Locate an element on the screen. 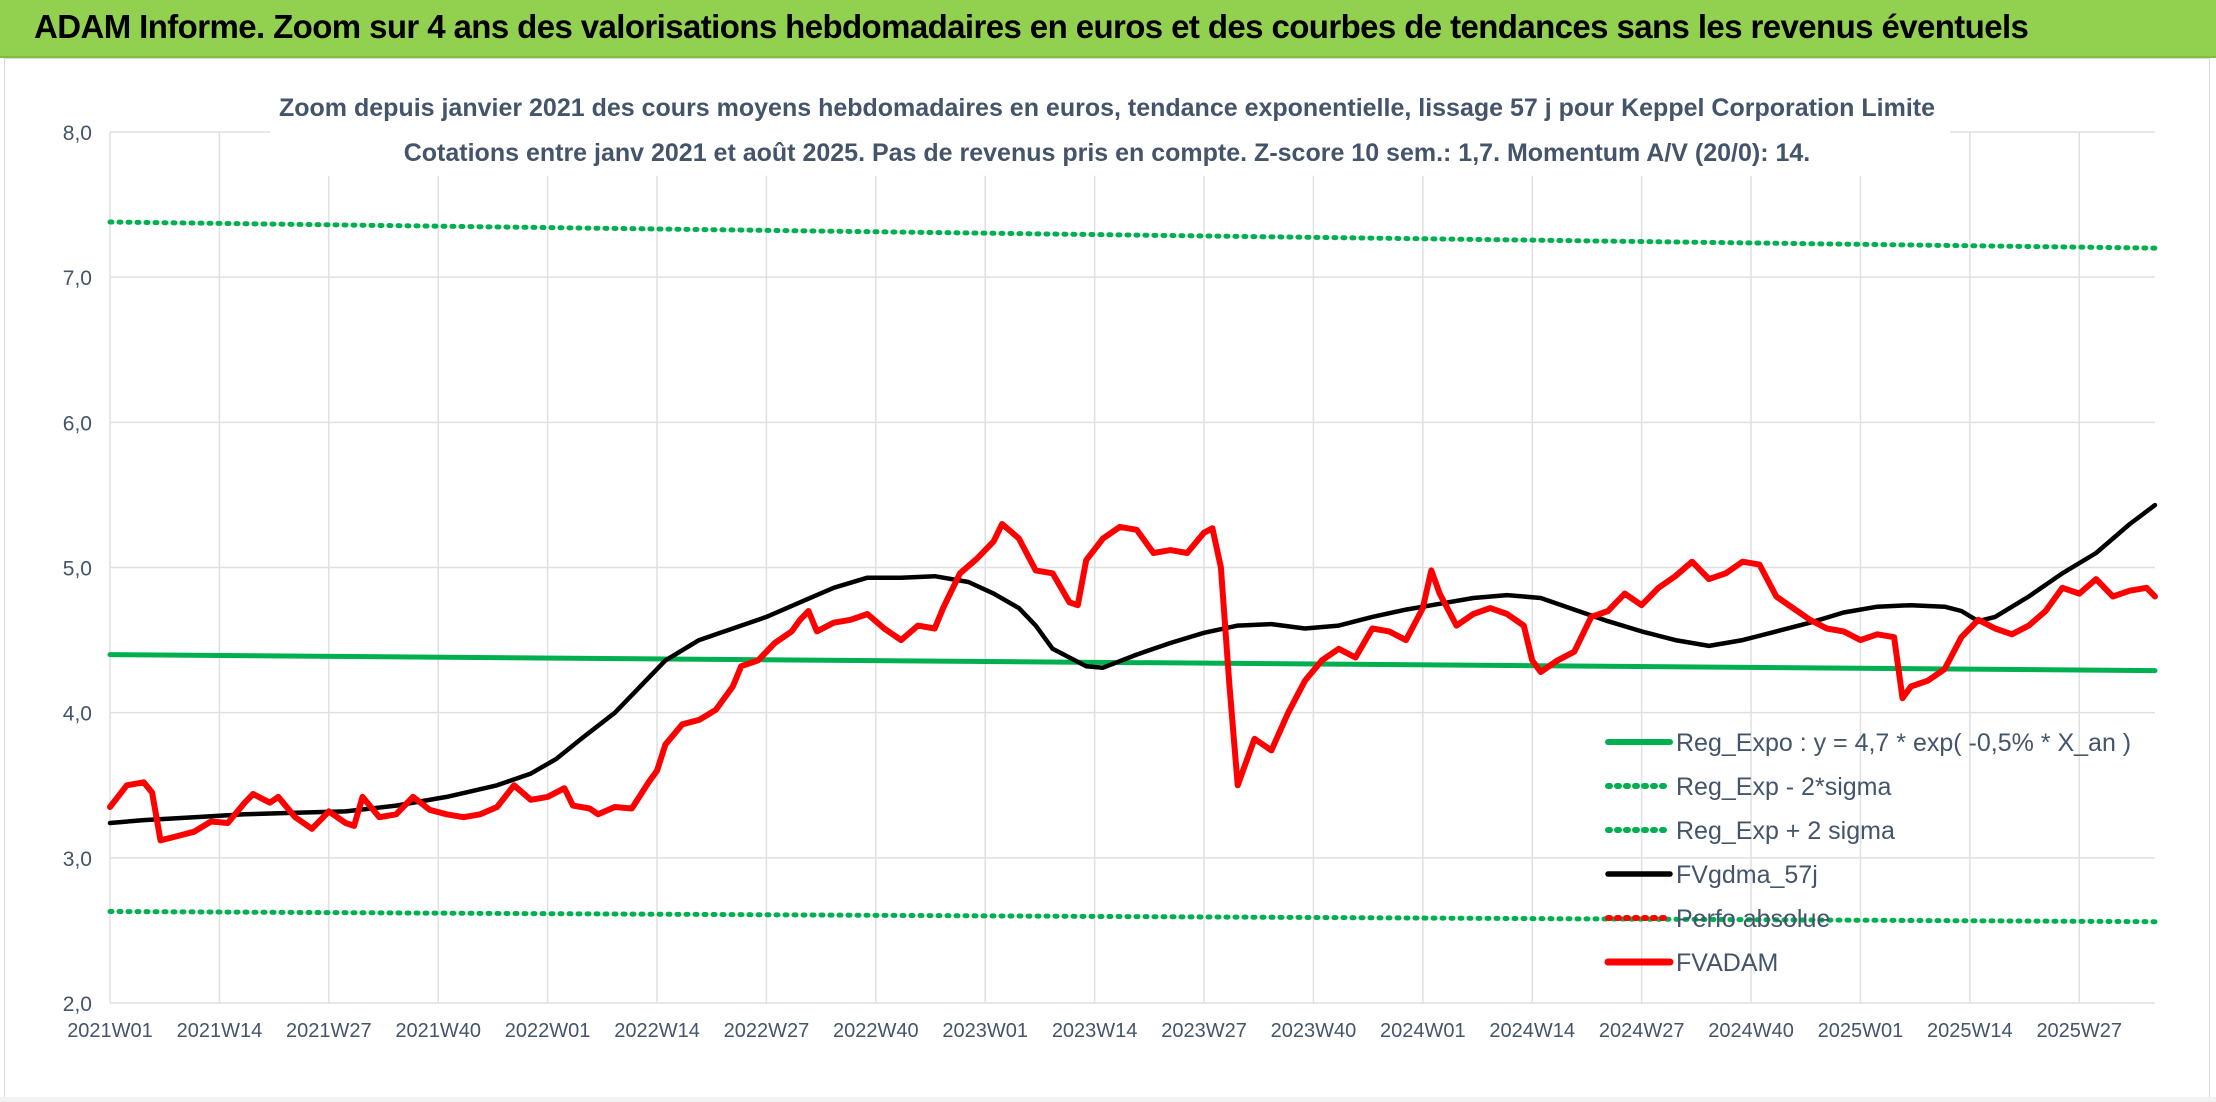 Image resolution: width=2216 pixels, height=1102 pixels. legend-label: Reg_Exp - 2*sigma is located at coordinates (1783, 787).